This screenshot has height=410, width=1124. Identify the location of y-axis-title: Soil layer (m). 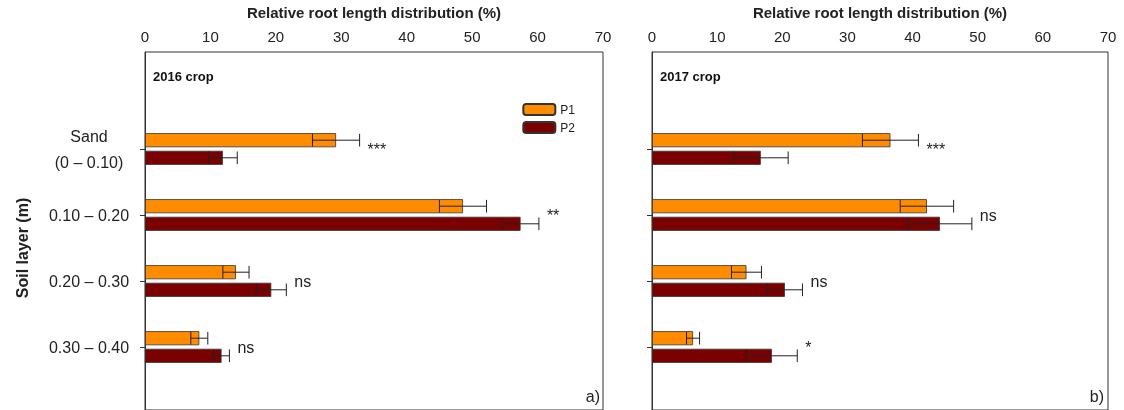
(22, 248).